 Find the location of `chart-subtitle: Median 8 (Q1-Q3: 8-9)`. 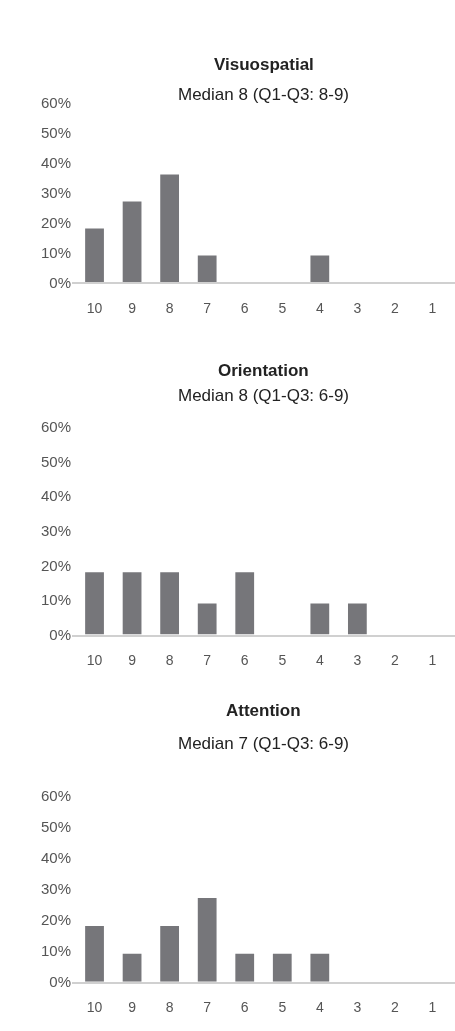

chart-subtitle: Median 8 (Q1-Q3: 8-9) is located at coordinates (264, 94).